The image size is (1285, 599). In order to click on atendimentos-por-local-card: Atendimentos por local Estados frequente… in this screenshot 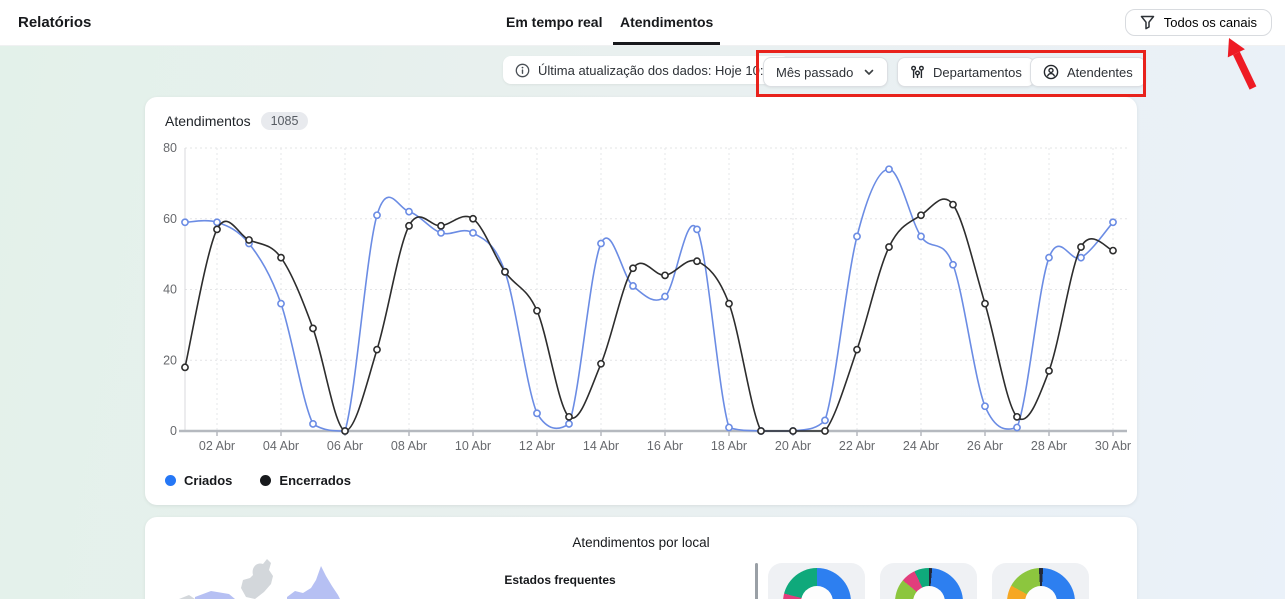, I will do `click(641, 558)`.